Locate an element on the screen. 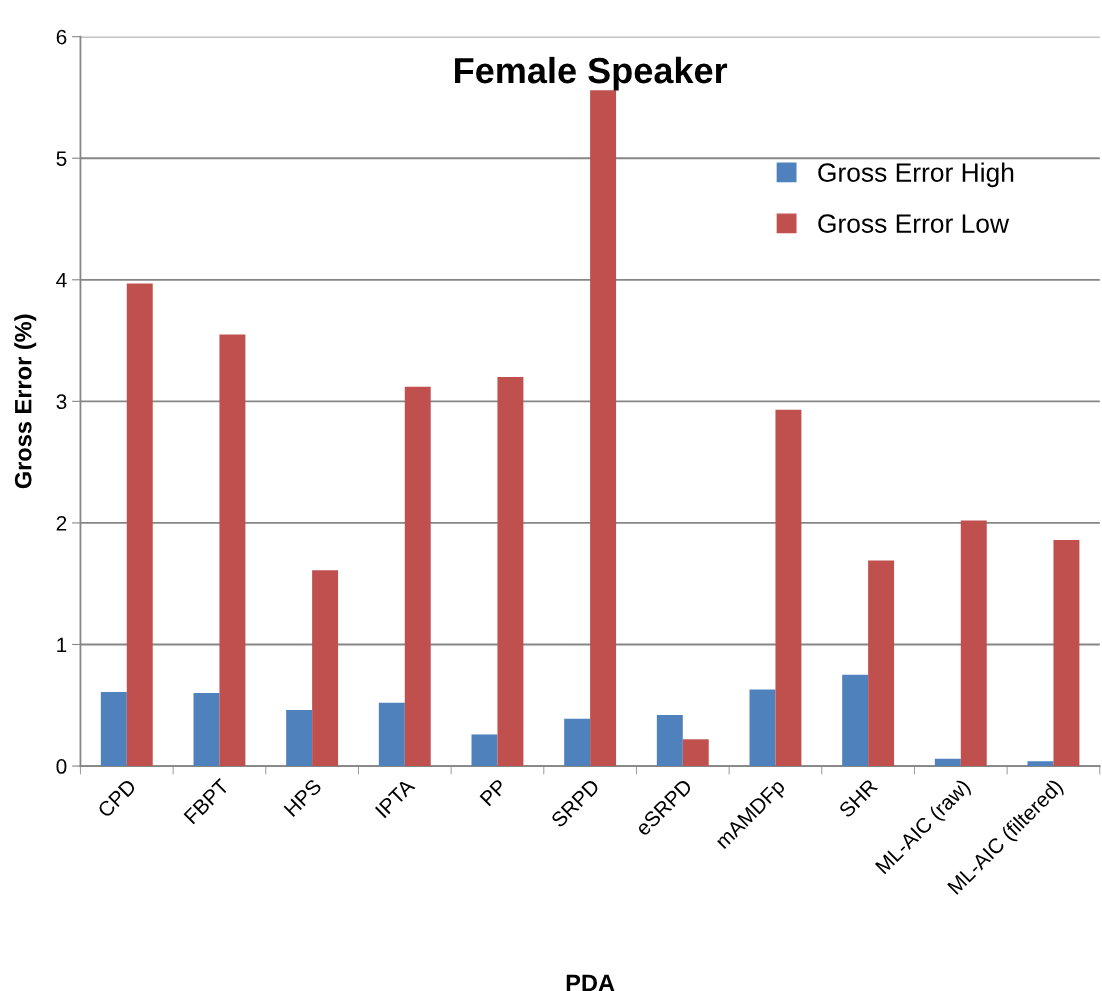 This screenshot has width=1102, height=991. x-tick-label: CPD is located at coordinates (116, 798).